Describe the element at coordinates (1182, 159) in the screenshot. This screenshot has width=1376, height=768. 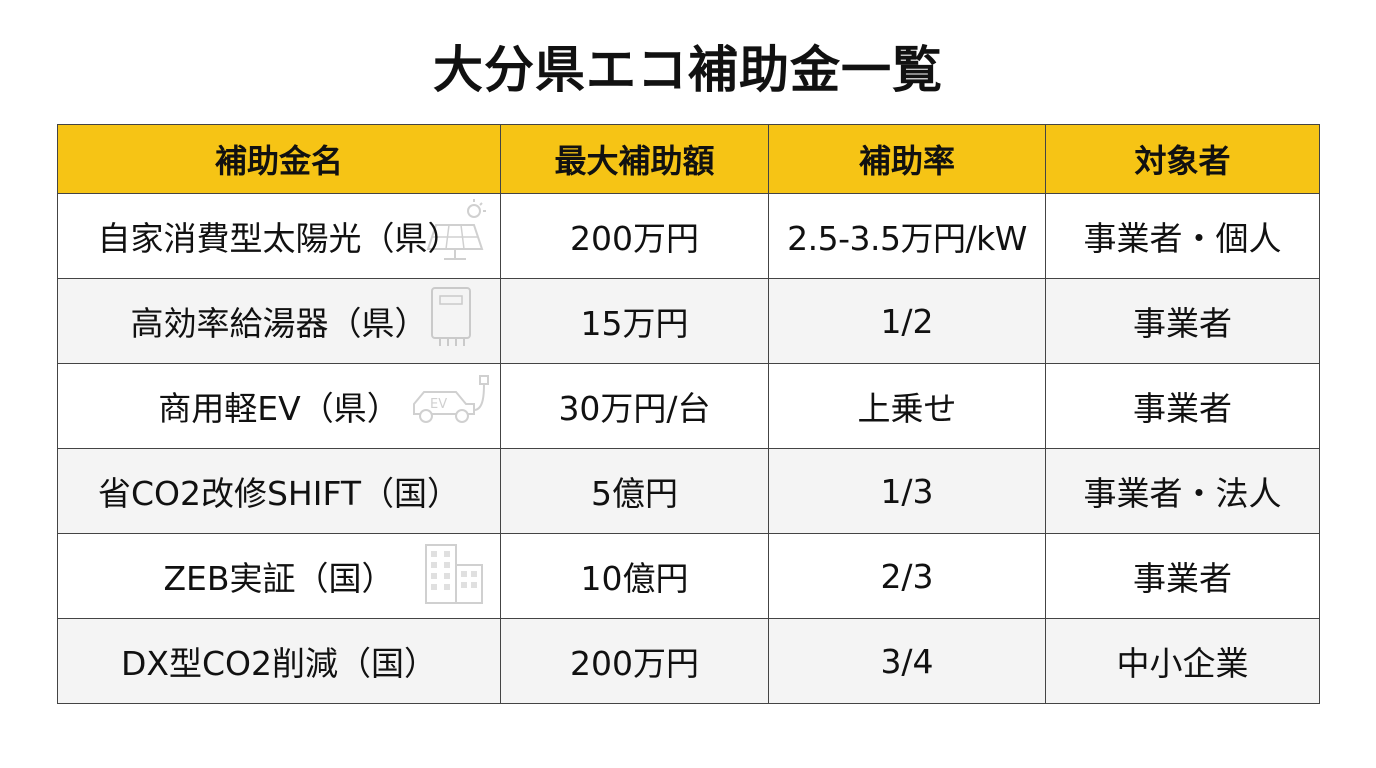
I see `column-header-target: 対象者` at that location.